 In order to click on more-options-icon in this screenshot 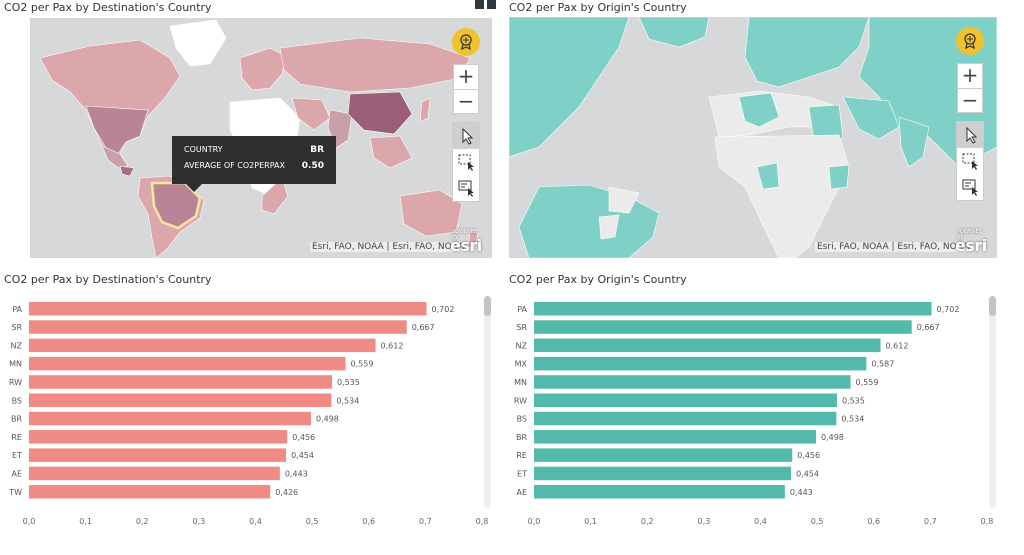, I will do `click(491, 4)`.